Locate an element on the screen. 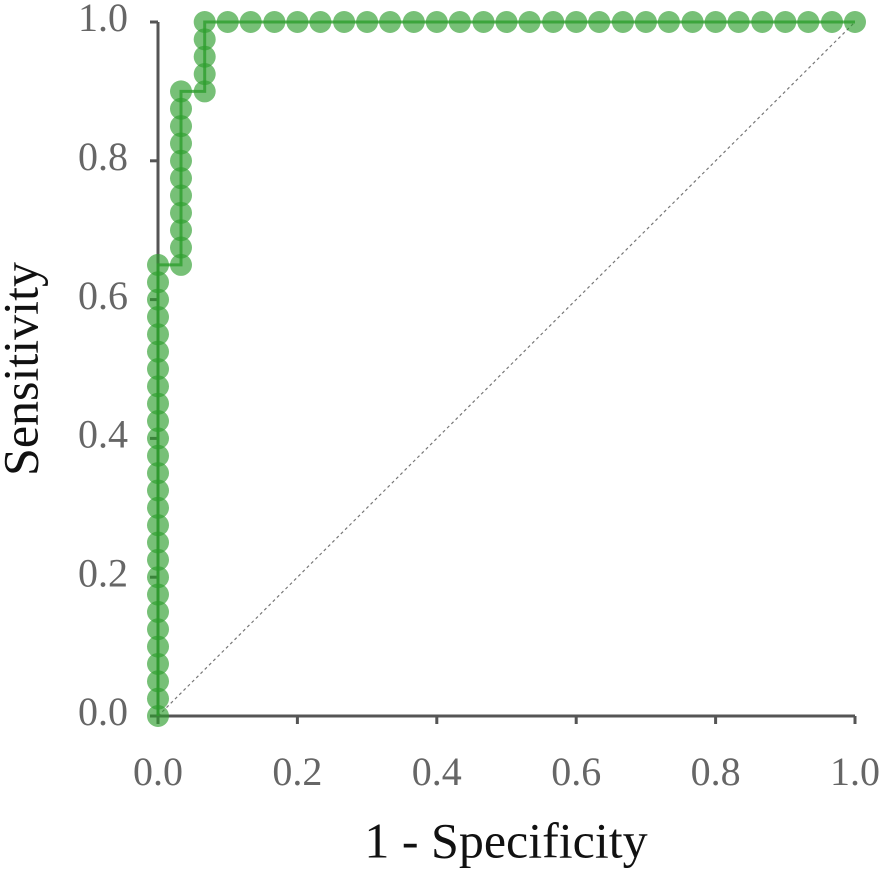  y-axis-title: Sensitivity is located at coordinates (24, 369).